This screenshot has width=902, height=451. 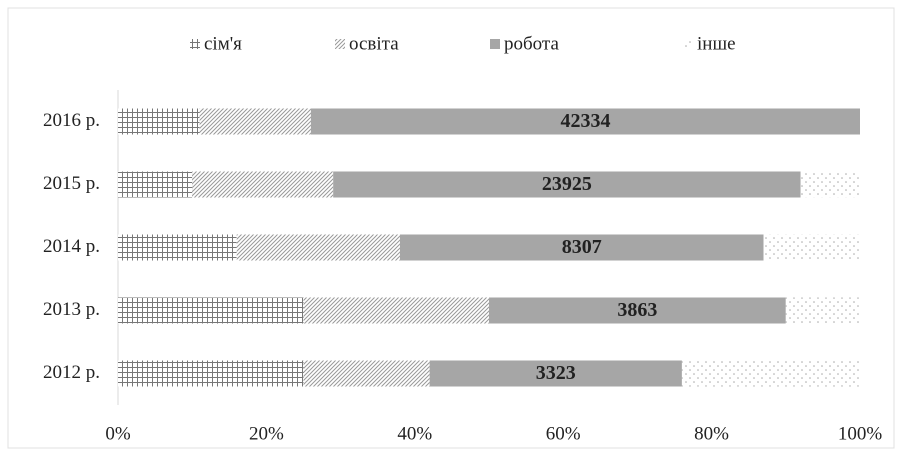 I want to click on legend-label: освіта, so click(x=374, y=43).